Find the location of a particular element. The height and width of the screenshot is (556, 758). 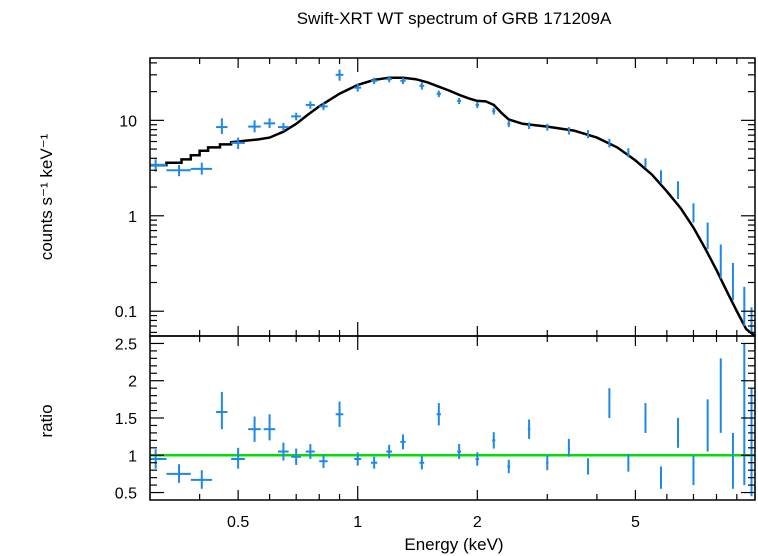

y-tick-label: 10 is located at coordinates (128, 121).